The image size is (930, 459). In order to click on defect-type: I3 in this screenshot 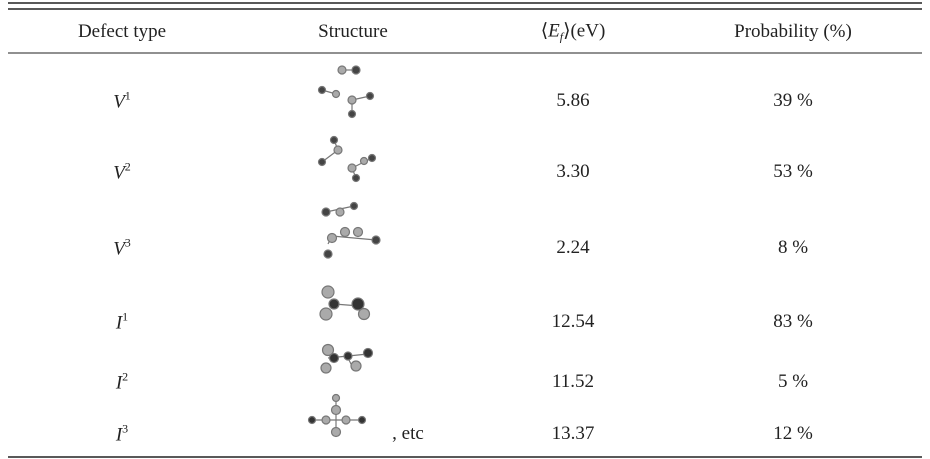, I will do `click(122, 434)`.